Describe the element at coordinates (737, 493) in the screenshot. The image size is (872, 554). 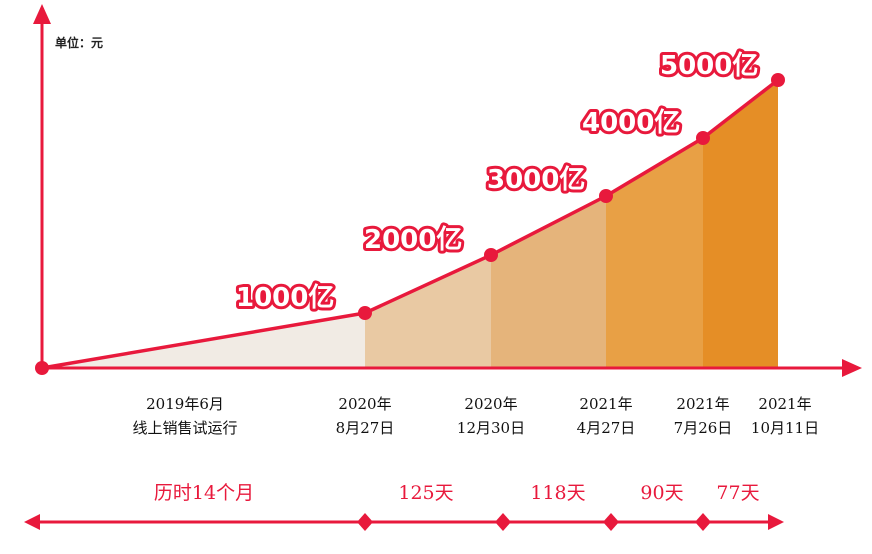
I see `duration-label: 77天` at that location.